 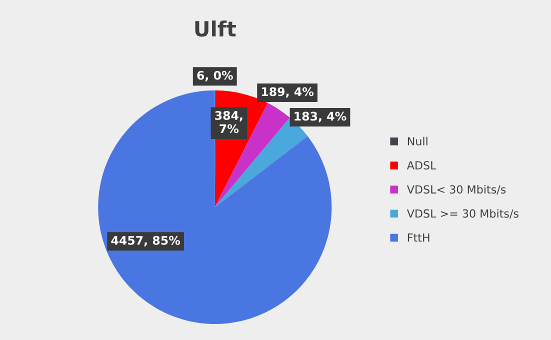 What do you see at coordinates (419, 238) in the screenshot?
I see `legend-label: FttH` at bounding box center [419, 238].